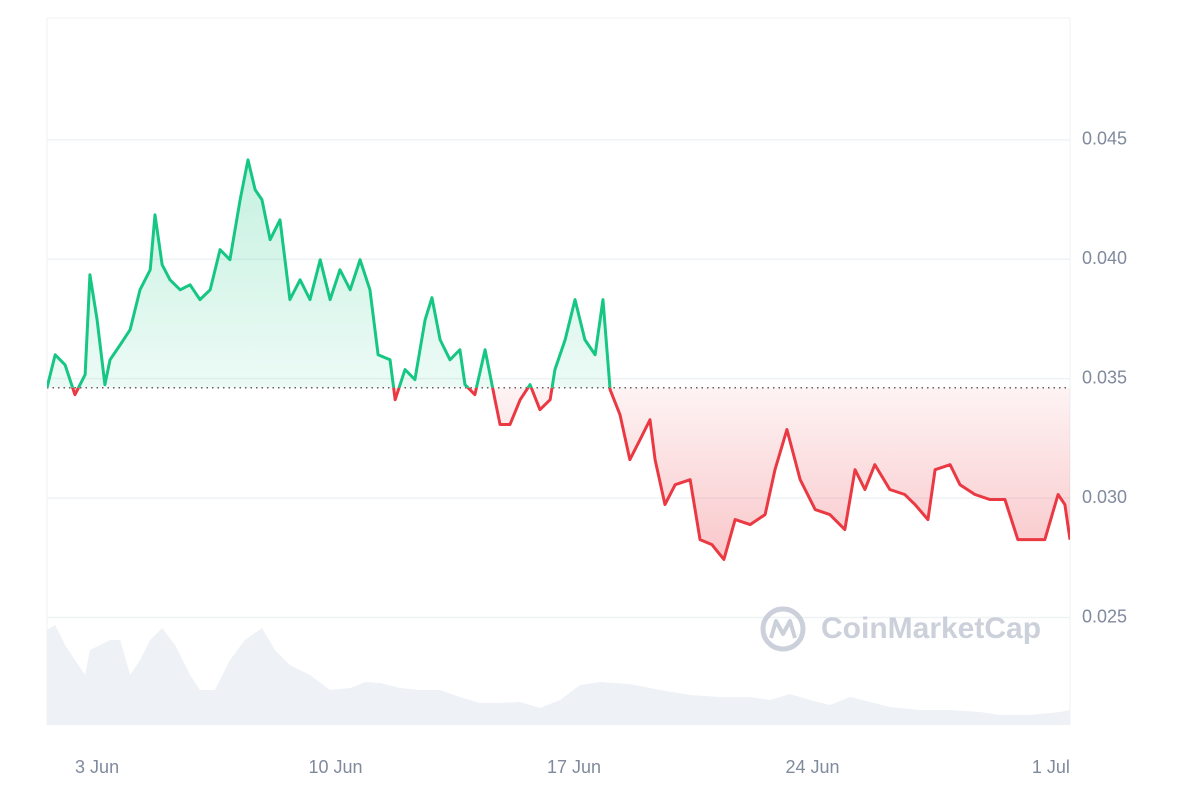 The height and width of the screenshot is (800, 1200). What do you see at coordinates (558, 675) in the screenshot?
I see `volume-area` at bounding box center [558, 675].